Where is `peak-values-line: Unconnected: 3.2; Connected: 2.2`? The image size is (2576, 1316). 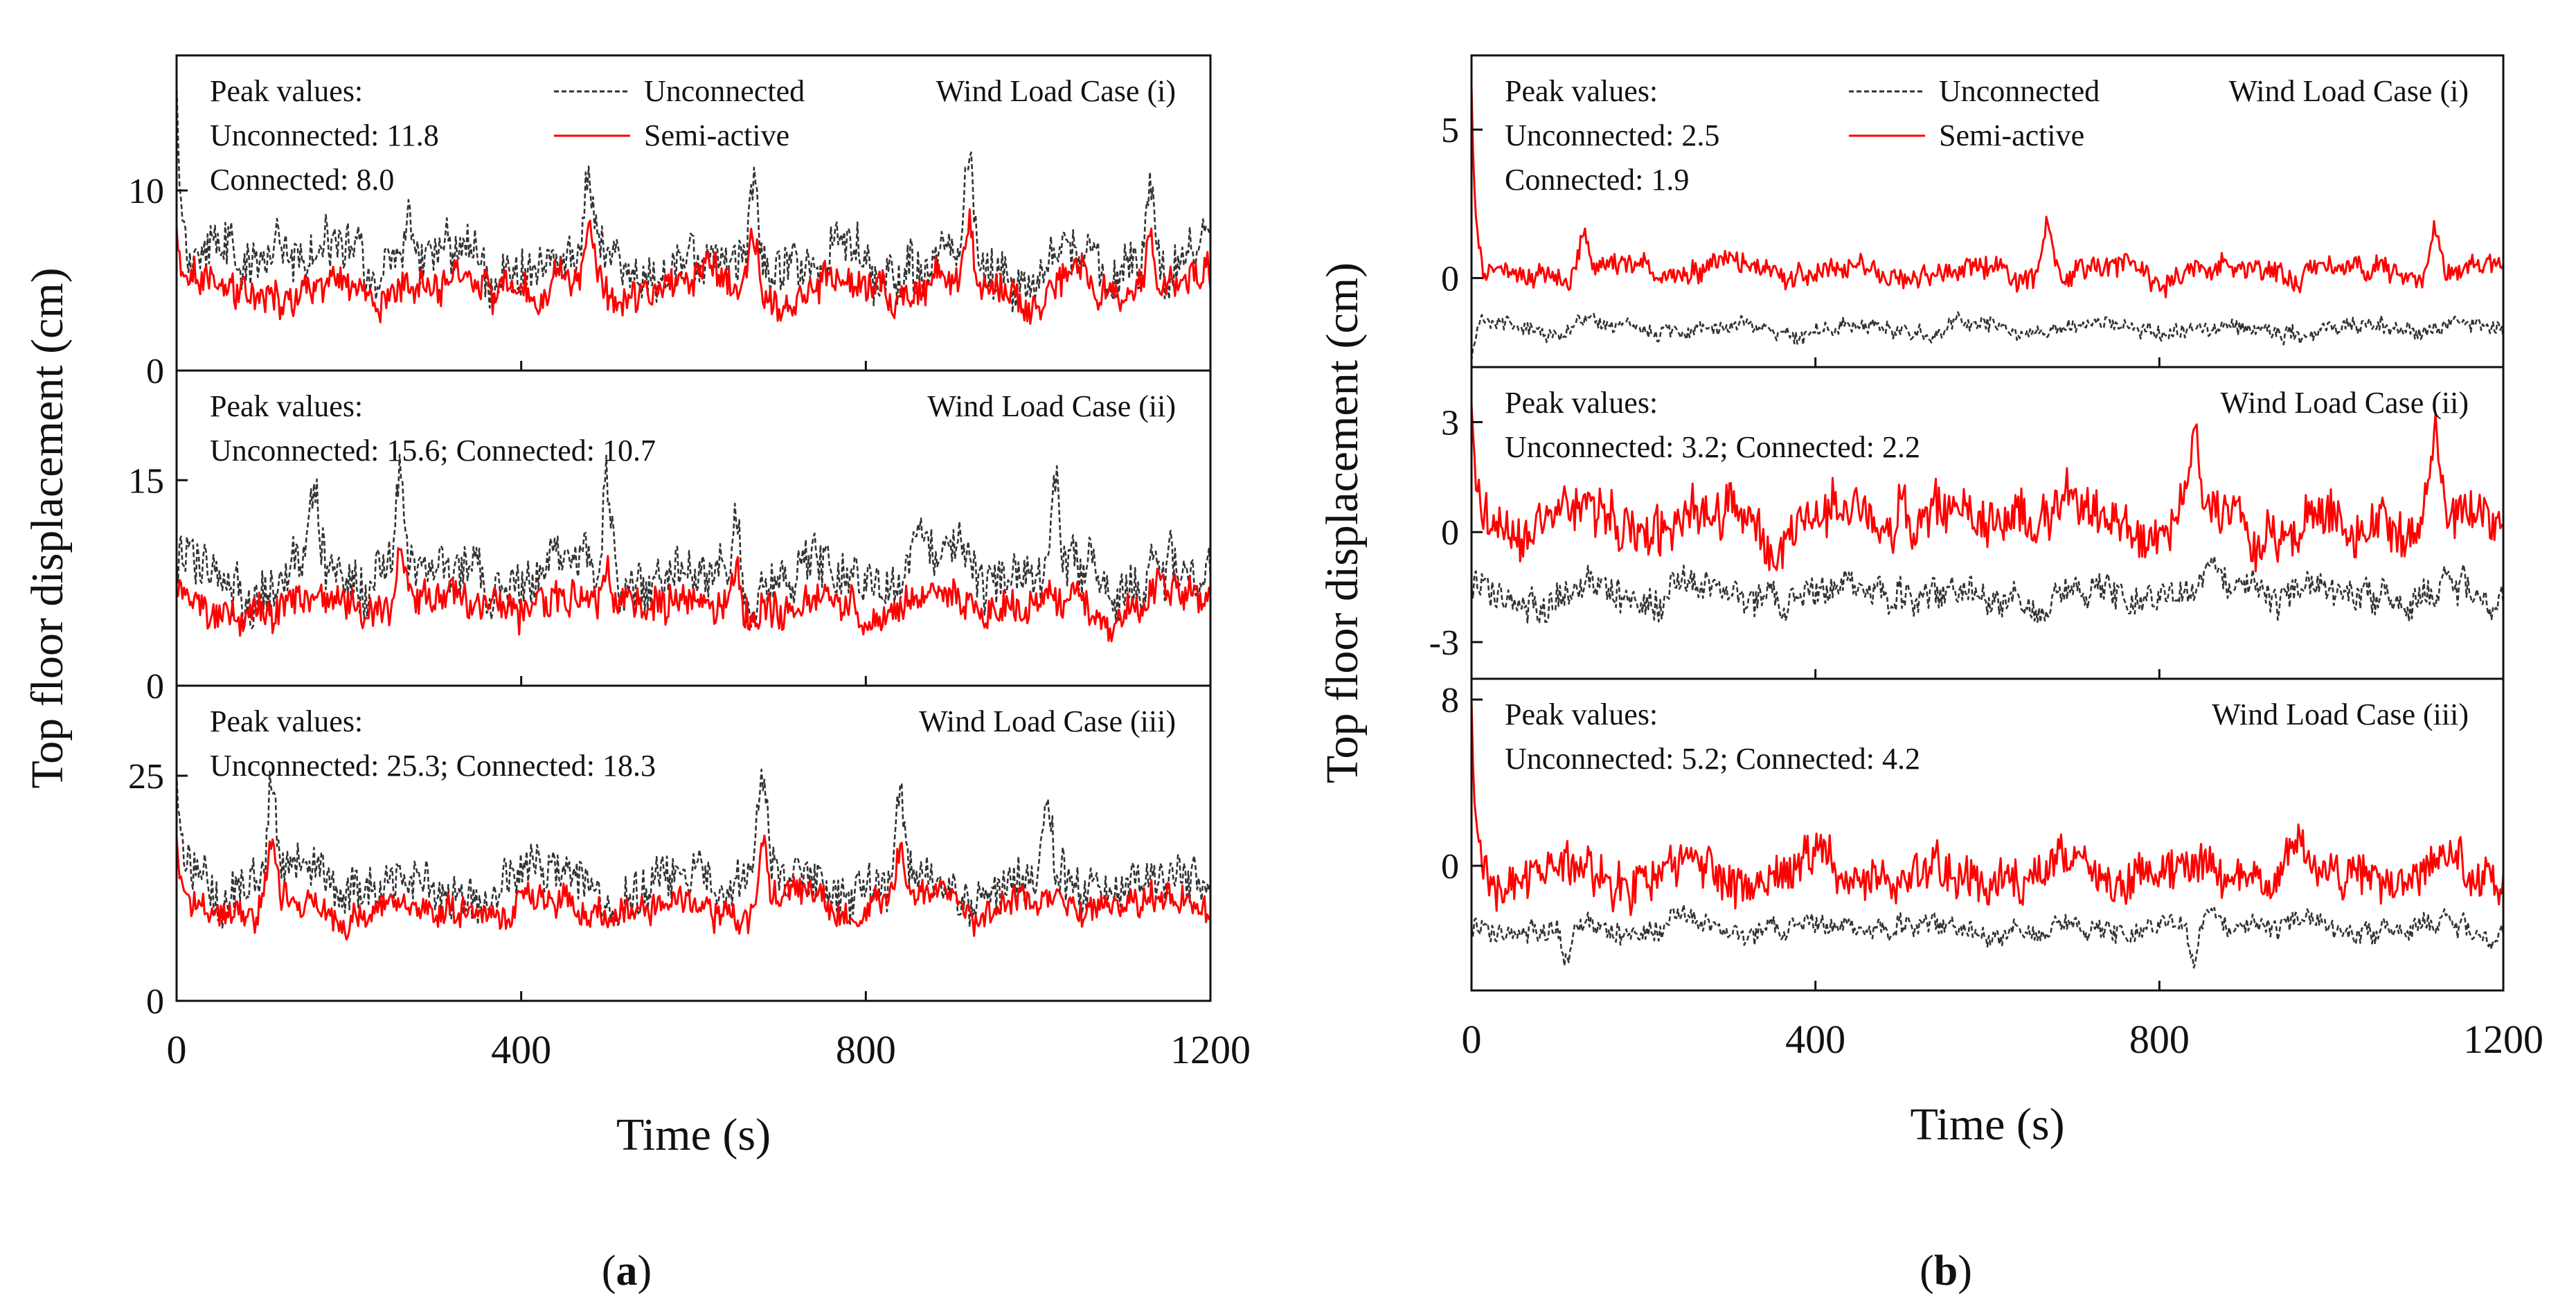 peak-values-line: Unconnected: 3.2; Connected: 2.2 is located at coordinates (1712, 447).